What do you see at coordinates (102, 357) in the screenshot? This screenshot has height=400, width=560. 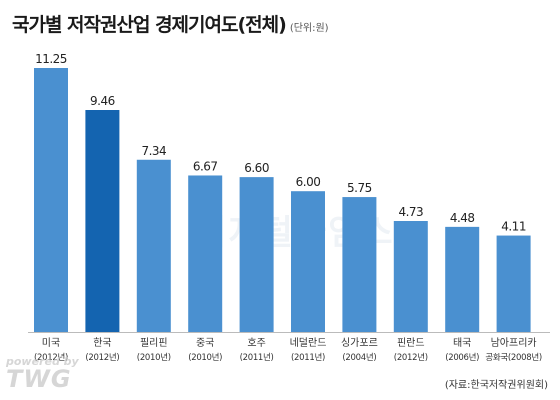 I see `category-note-1: (2012년)` at bounding box center [102, 357].